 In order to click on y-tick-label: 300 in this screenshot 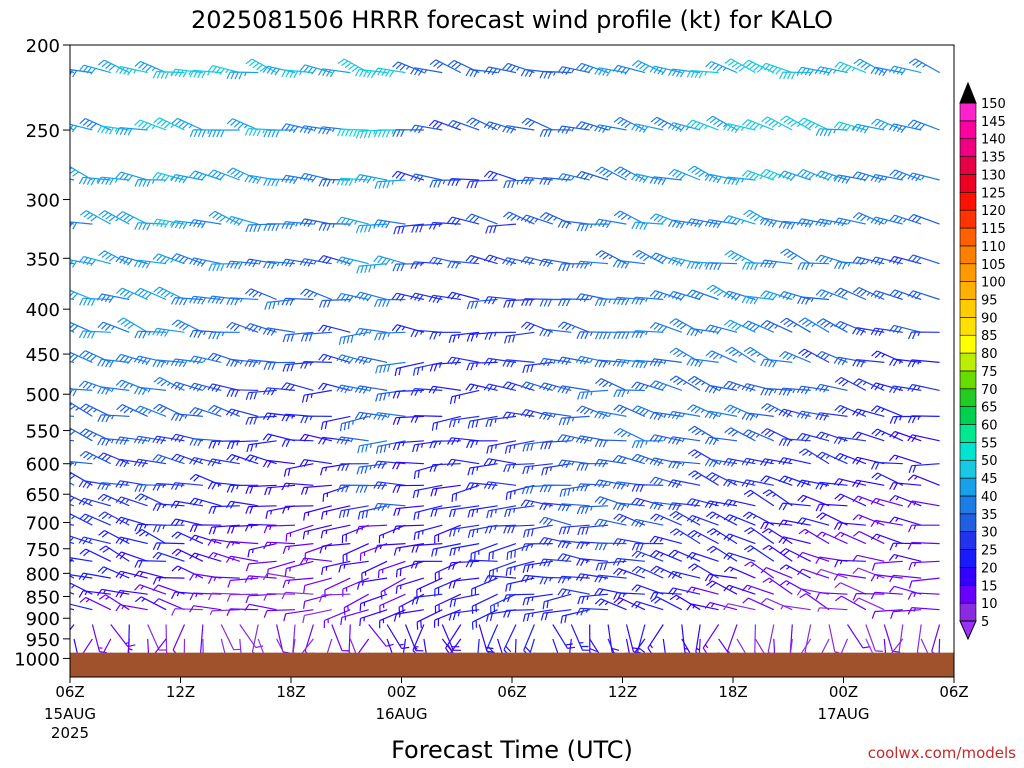, I will do `click(43, 201)`.